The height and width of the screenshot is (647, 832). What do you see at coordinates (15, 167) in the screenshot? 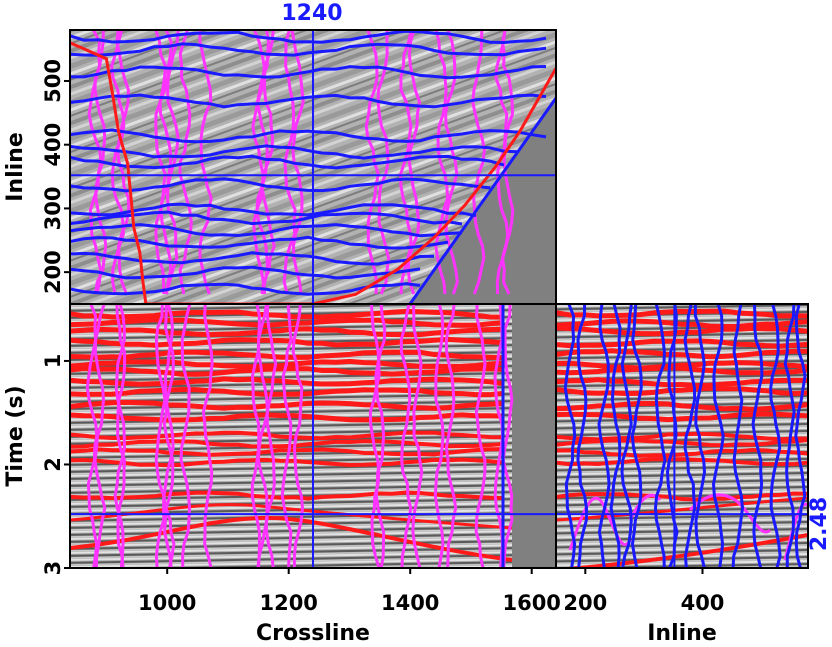
I see `y-axis-label-inline: Inline` at bounding box center [15, 167].